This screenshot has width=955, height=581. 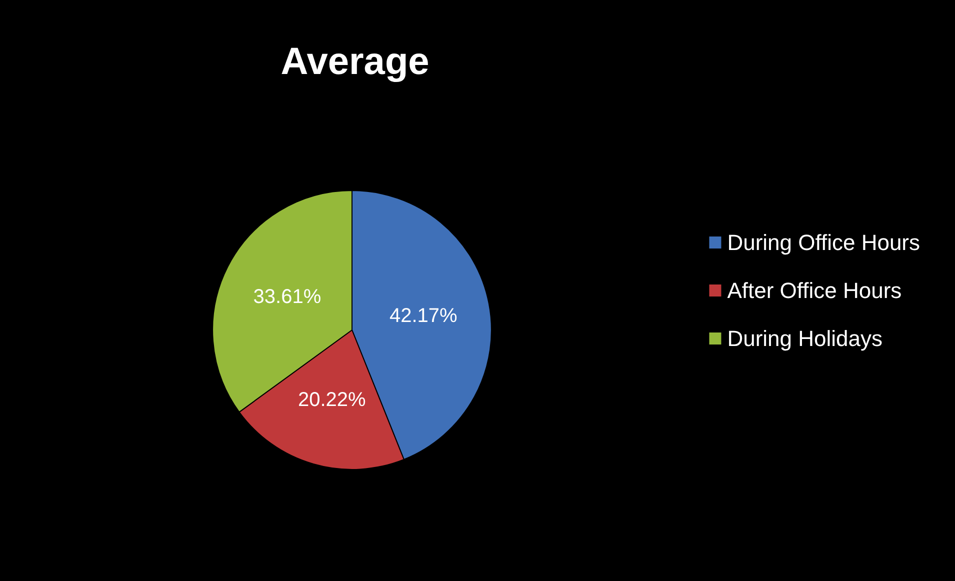 I want to click on legend-label: After Office Hours, so click(x=814, y=290).